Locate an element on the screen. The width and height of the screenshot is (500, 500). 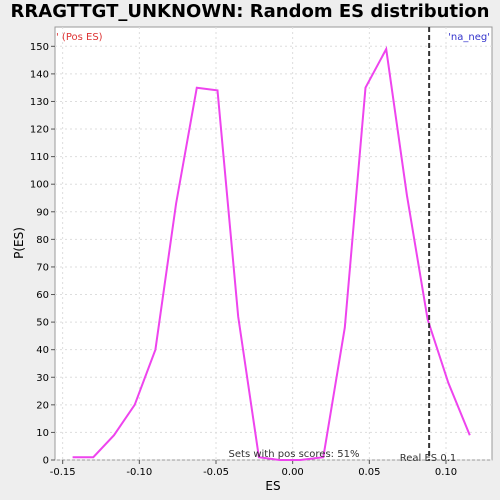
y-tick-label: 40 is located at coordinates (42, 350).